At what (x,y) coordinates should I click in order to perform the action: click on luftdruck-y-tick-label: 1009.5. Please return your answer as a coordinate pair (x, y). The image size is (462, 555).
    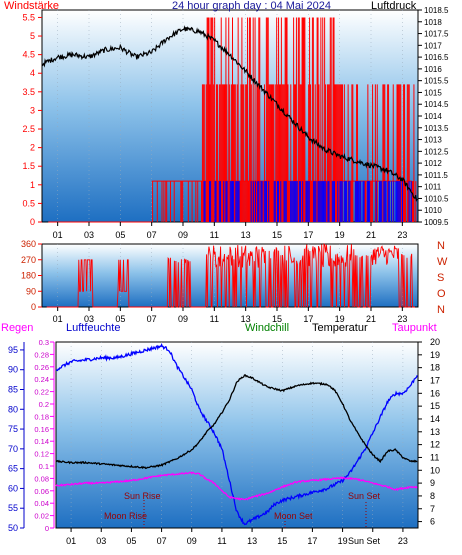
    Looking at the image, I should click on (436, 222).